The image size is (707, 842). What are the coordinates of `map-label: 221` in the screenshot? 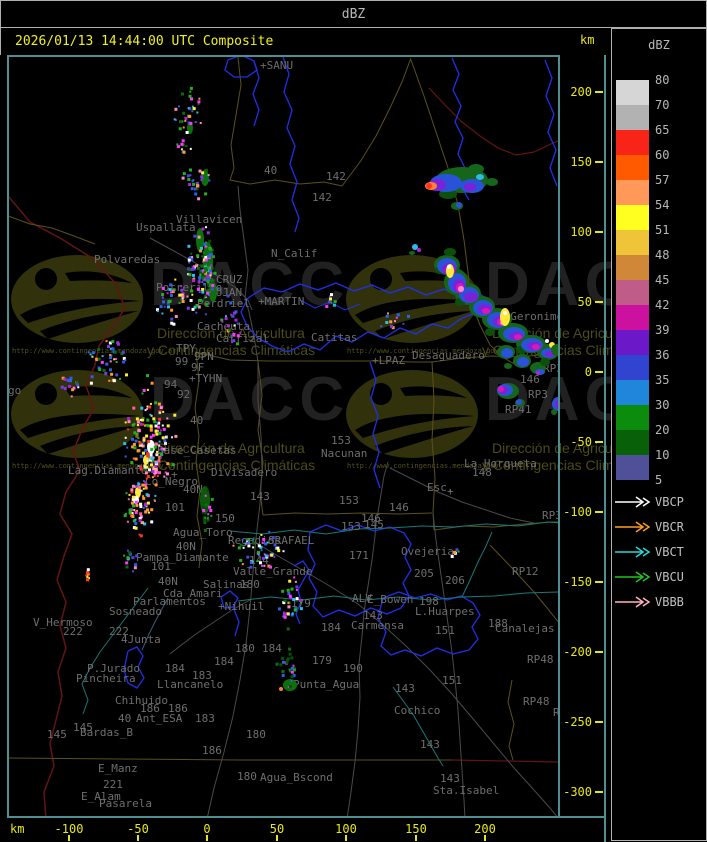 It's located at (113, 784).